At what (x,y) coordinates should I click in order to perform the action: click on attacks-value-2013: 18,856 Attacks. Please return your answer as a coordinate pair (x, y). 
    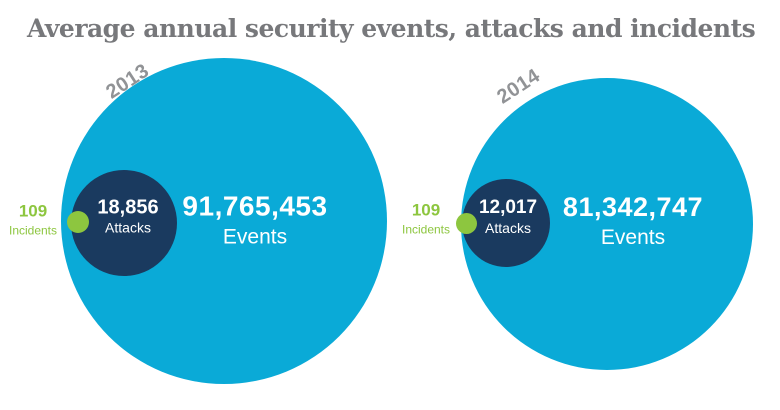
    Looking at the image, I should click on (127, 215).